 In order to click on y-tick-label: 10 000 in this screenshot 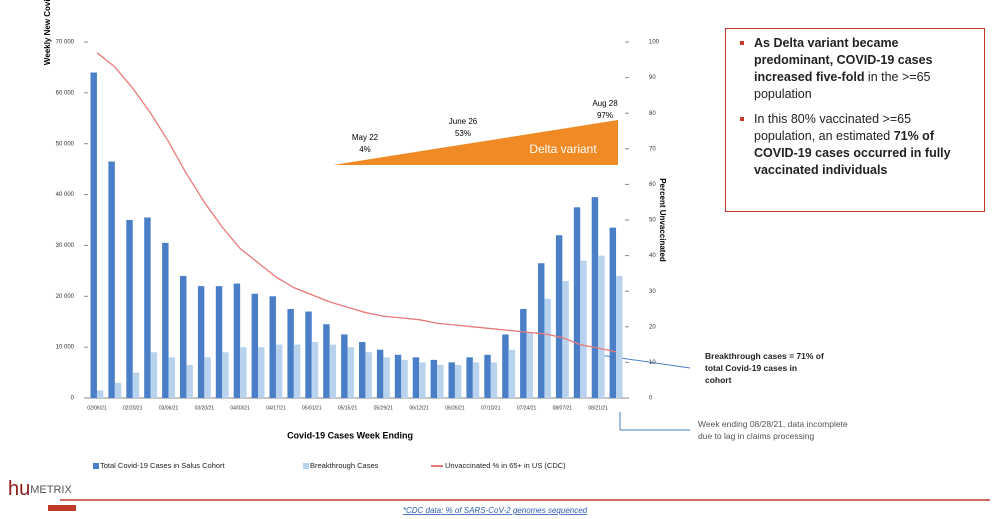, I will do `click(65, 348)`.